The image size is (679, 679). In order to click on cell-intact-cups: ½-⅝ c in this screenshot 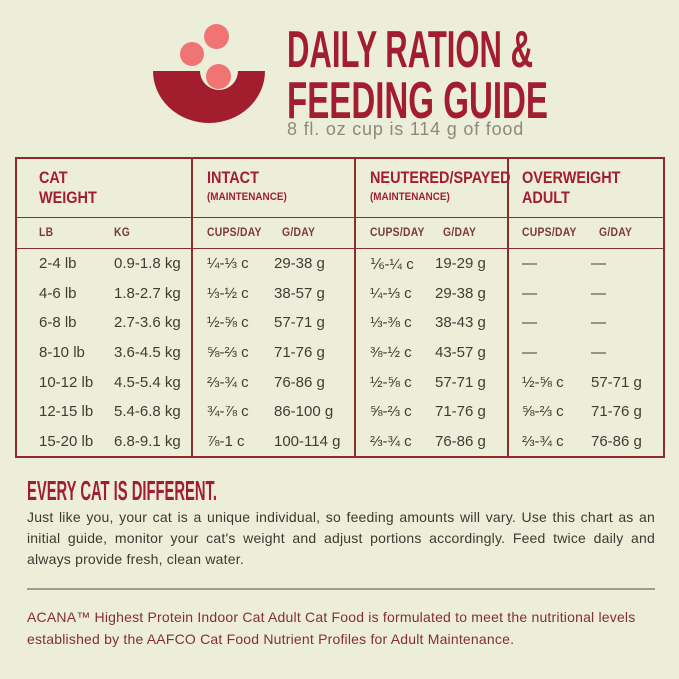, I will do `click(231, 323)`.